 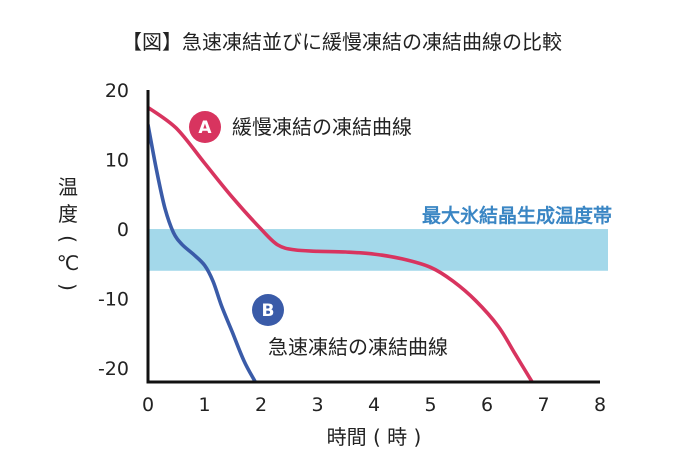 I want to click on x-tick-label: 7, so click(x=543, y=405).